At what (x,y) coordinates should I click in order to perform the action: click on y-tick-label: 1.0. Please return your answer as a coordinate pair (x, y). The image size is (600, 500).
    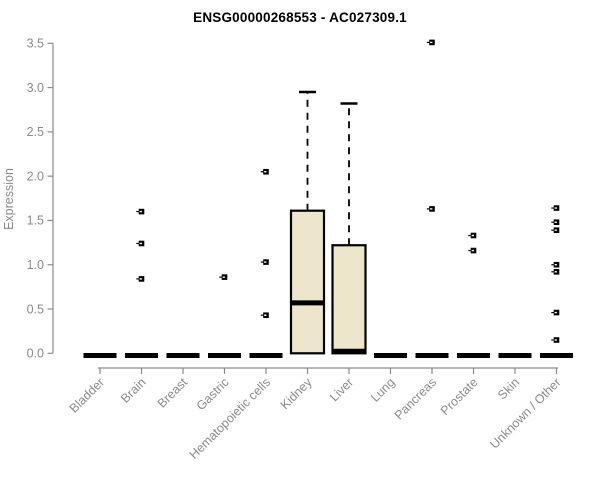
    Looking at the image, I should click on (35, 265).